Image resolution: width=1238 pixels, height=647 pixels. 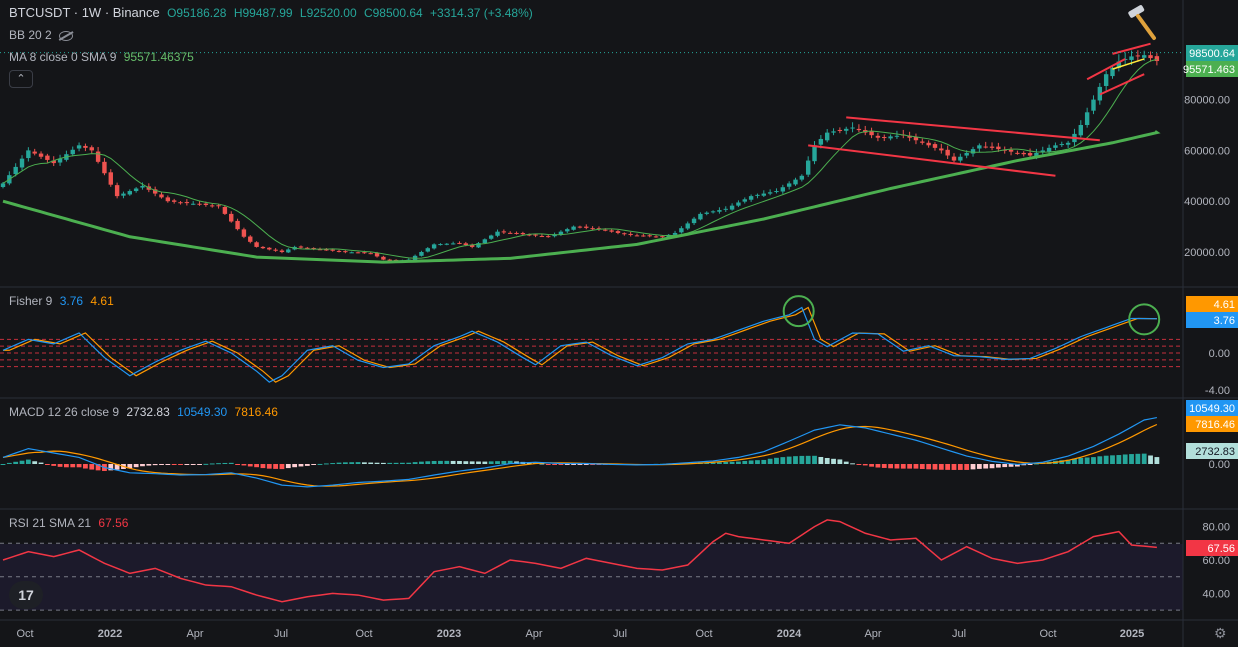 I want to click on macd-line-value: 10549.30, so click(x=202, y=412).